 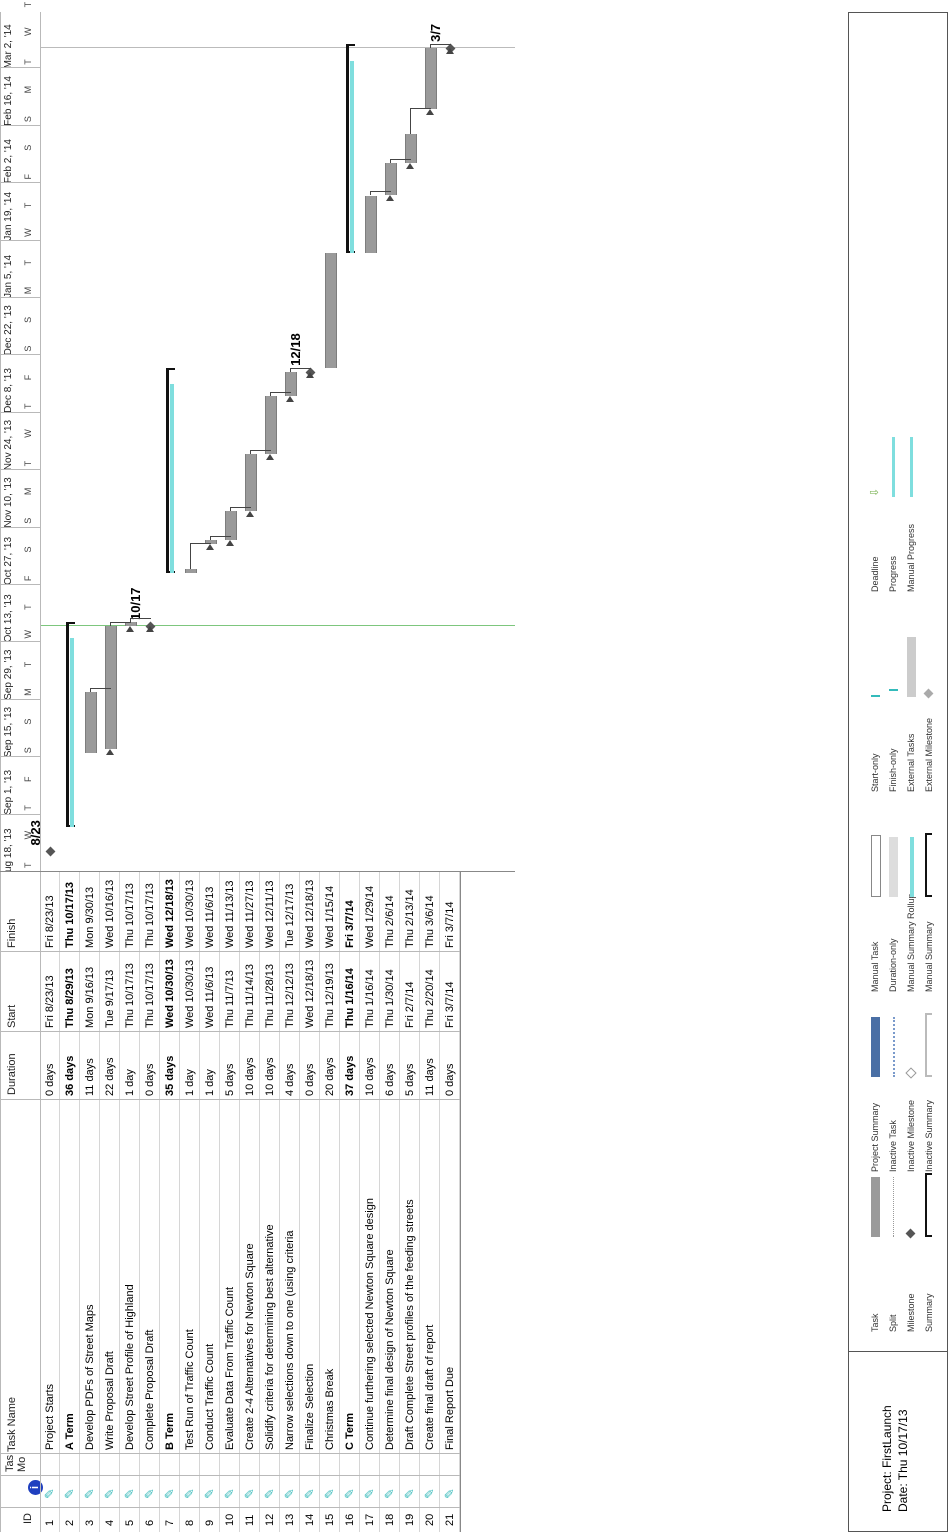 I want to click on task-start: Wed 12/18/13, so click(x=310, y=993).